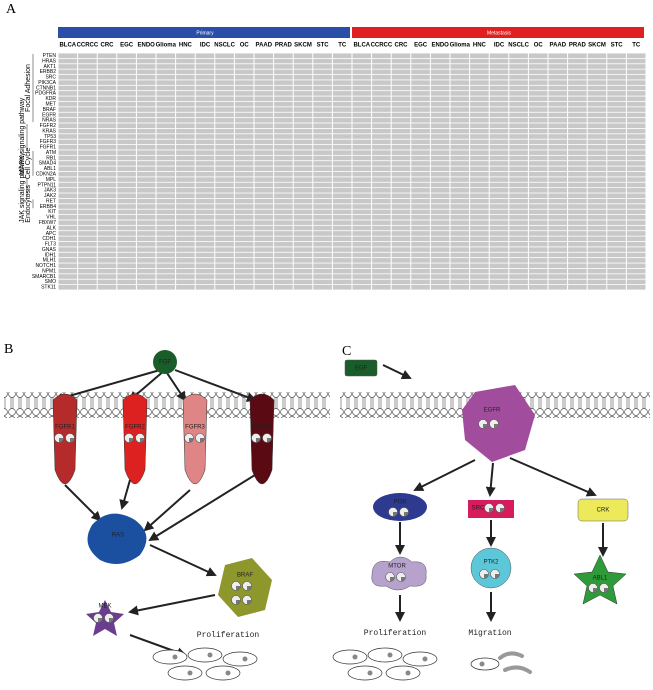  I want to click on cancer-type: PRAD, so click(578, 46).